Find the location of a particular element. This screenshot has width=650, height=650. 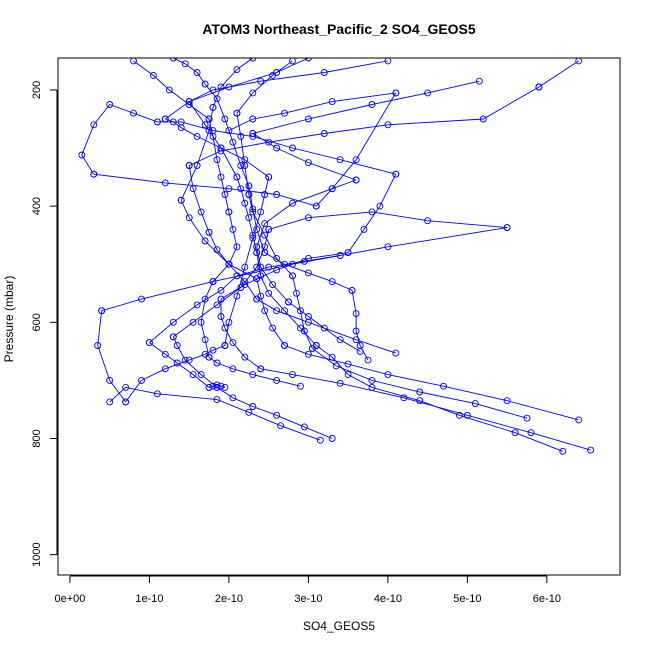

y-axis-label: Pressure (mbar) is located at coordinates (9, 319).